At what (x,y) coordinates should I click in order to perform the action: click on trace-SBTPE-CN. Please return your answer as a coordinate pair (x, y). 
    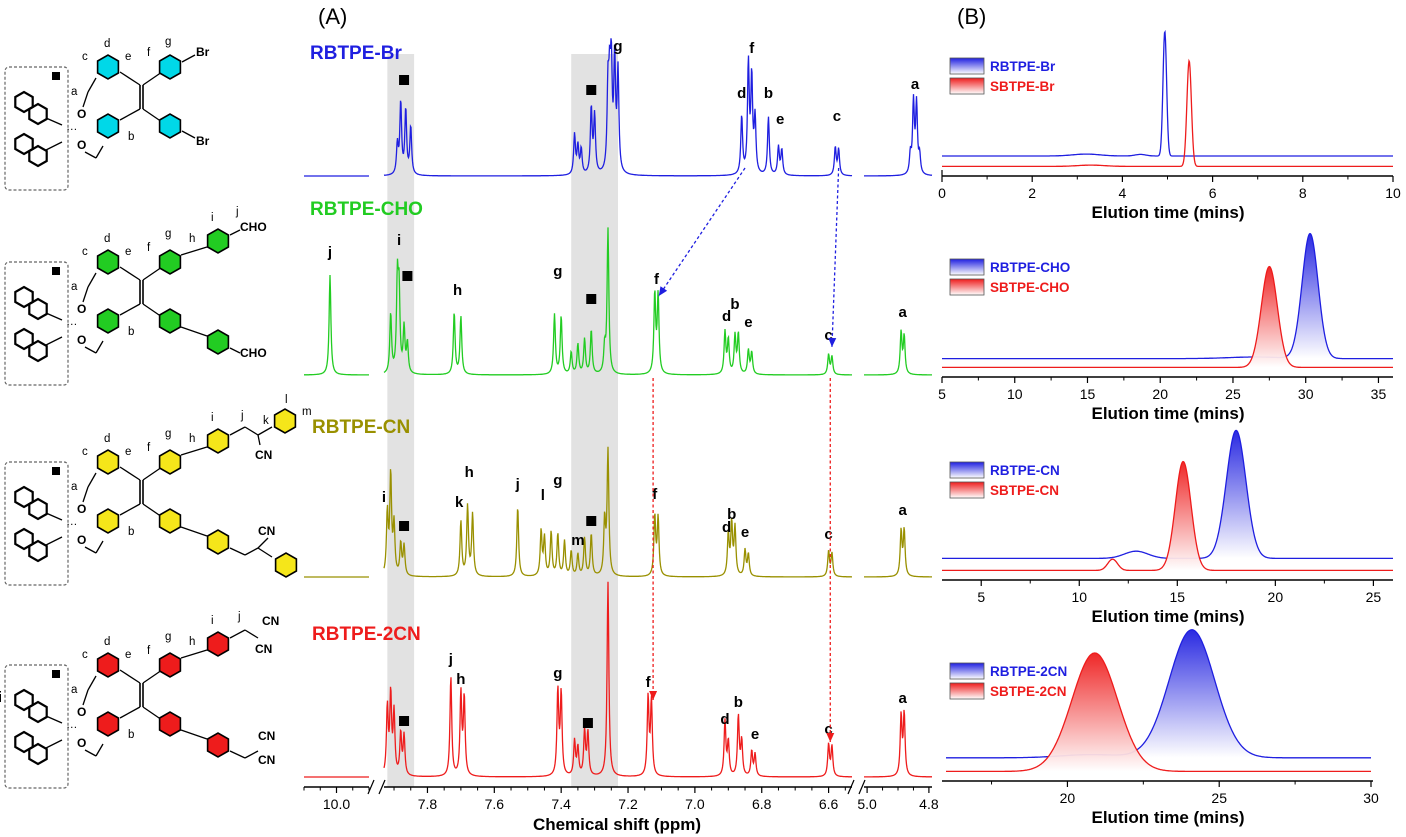
    Looking at the image, I should click on (1167, 516).